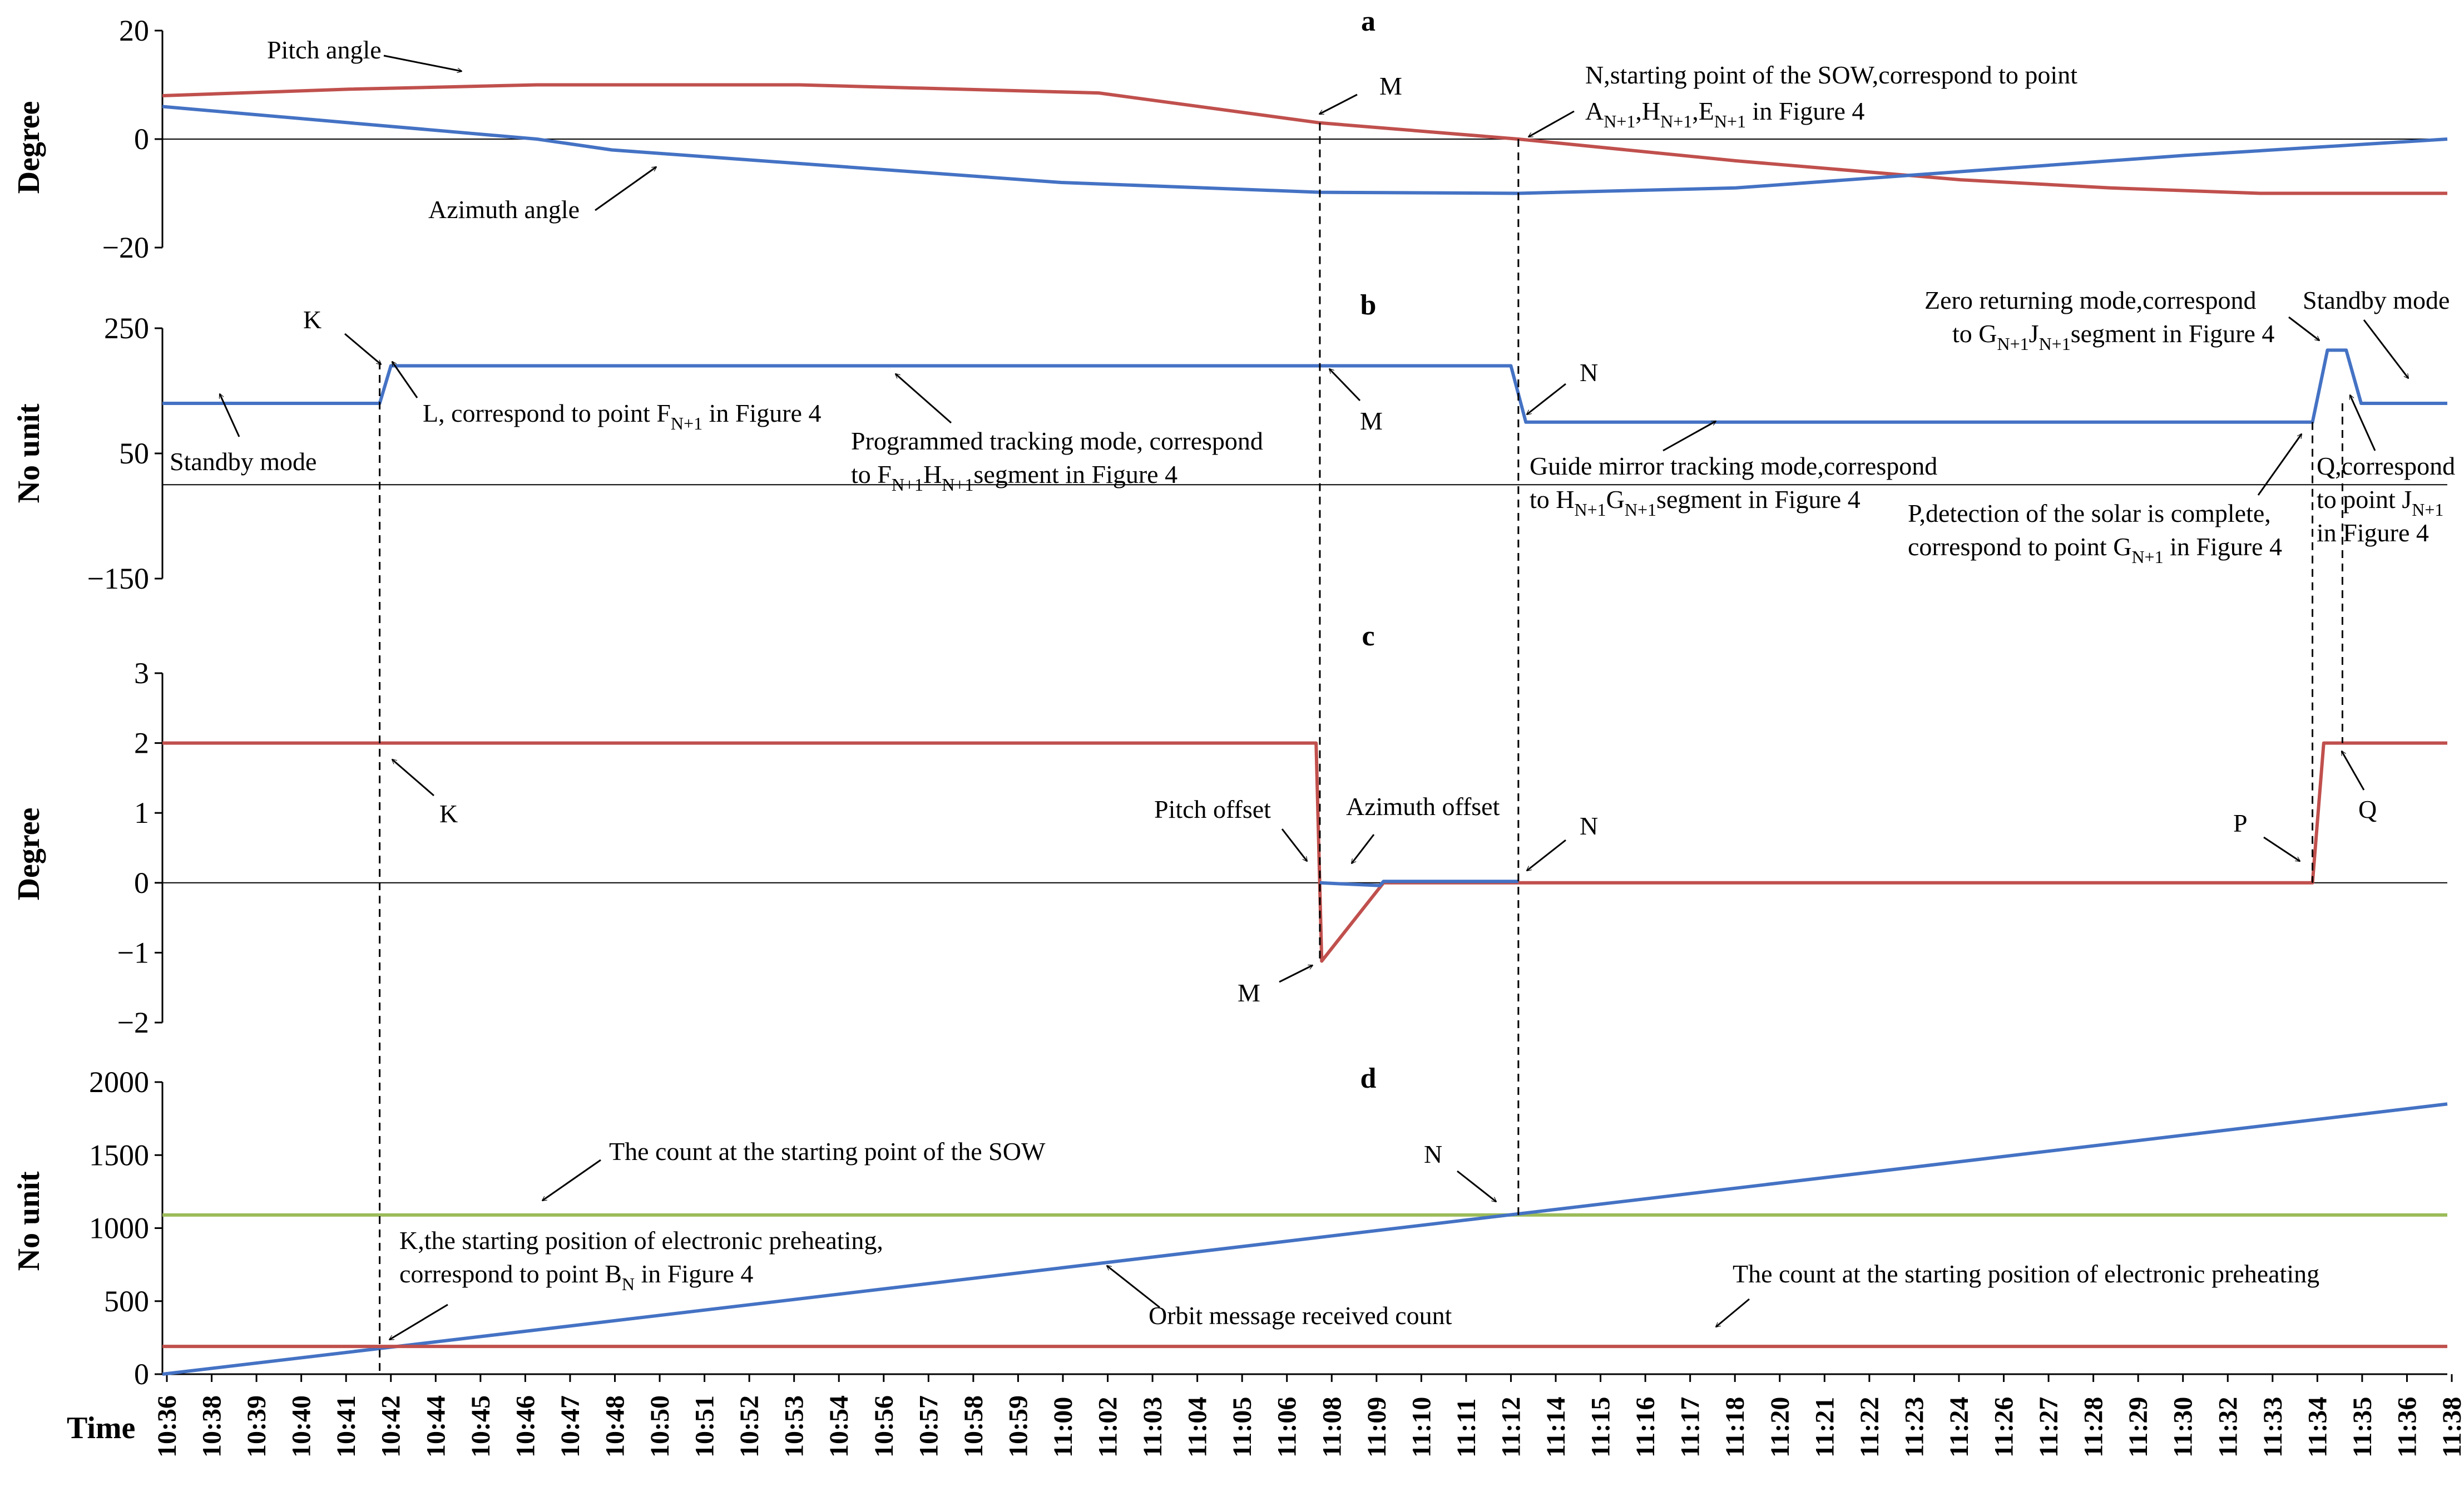  What do you see at coordinates (346, 1426) in the screenshot?
I see `xtick-label: 10:41` at bounding box center [346, 1426].